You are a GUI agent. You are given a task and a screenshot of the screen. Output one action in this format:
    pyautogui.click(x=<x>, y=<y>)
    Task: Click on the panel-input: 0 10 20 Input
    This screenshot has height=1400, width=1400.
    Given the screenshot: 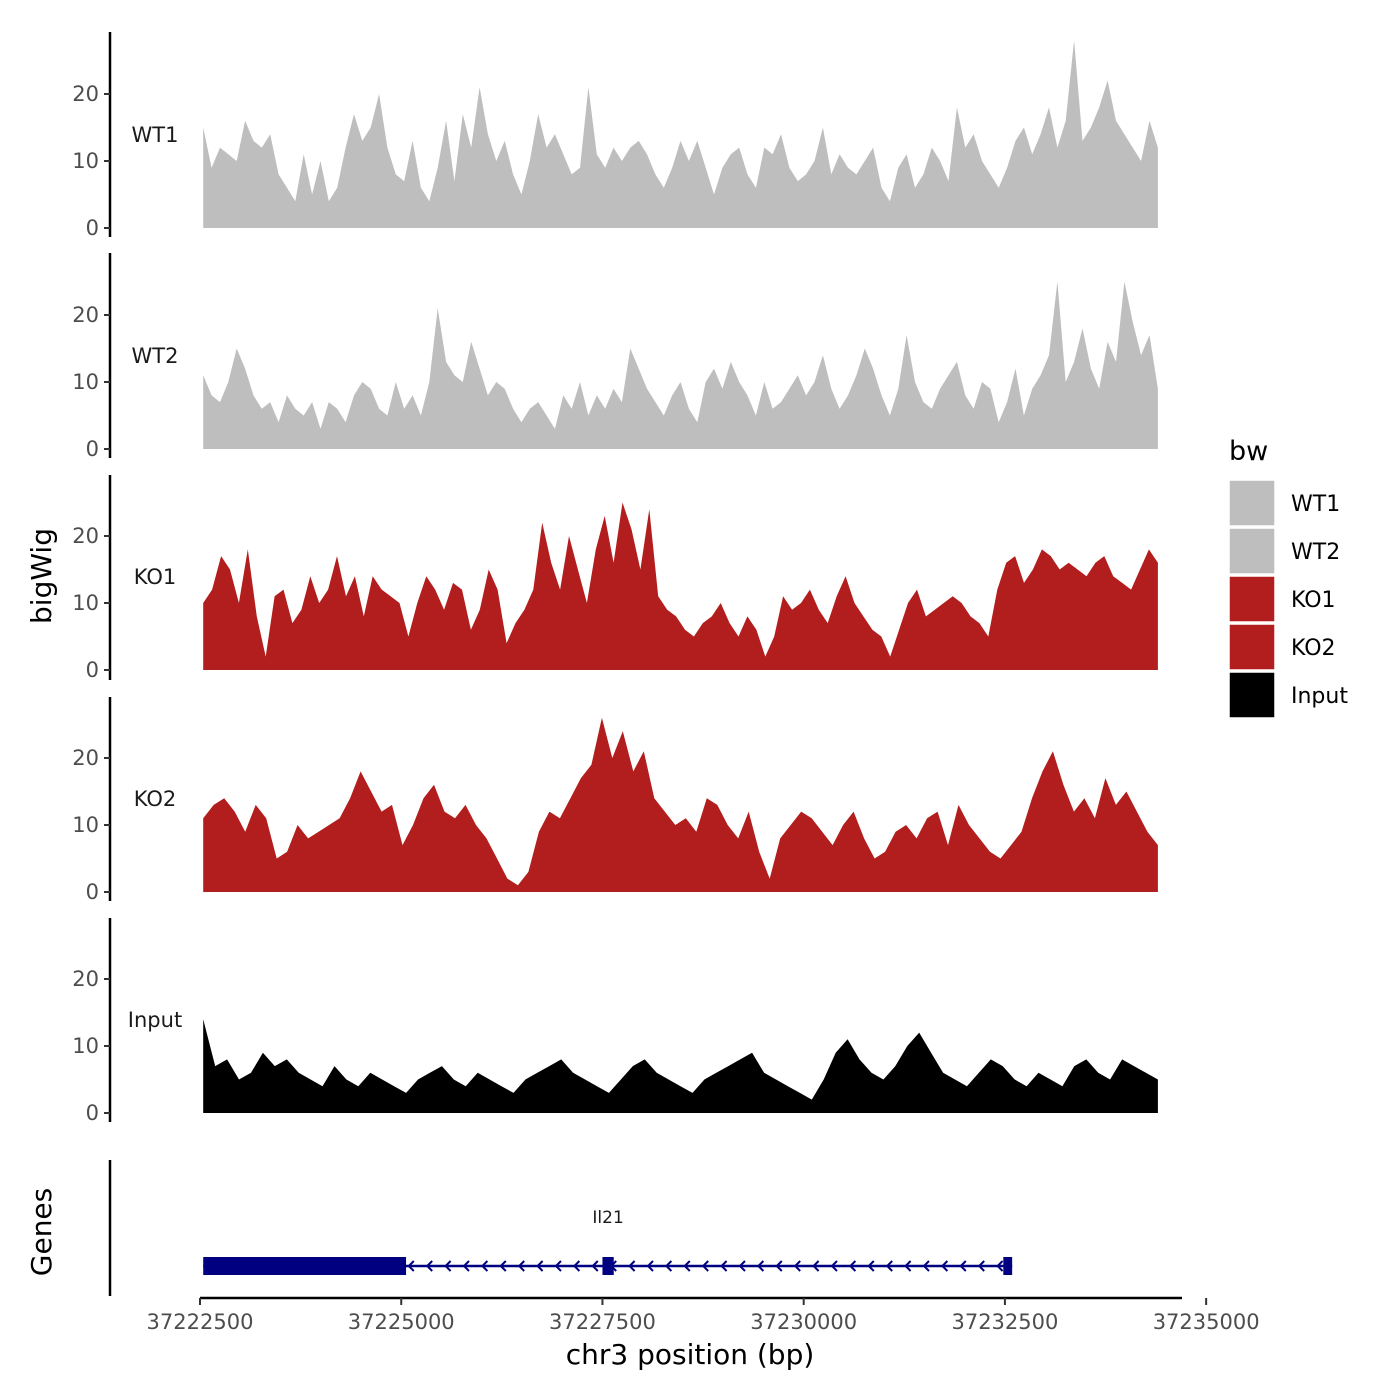 What is the action you would take?
    pyautogui.click(x=615, y=1021)
    